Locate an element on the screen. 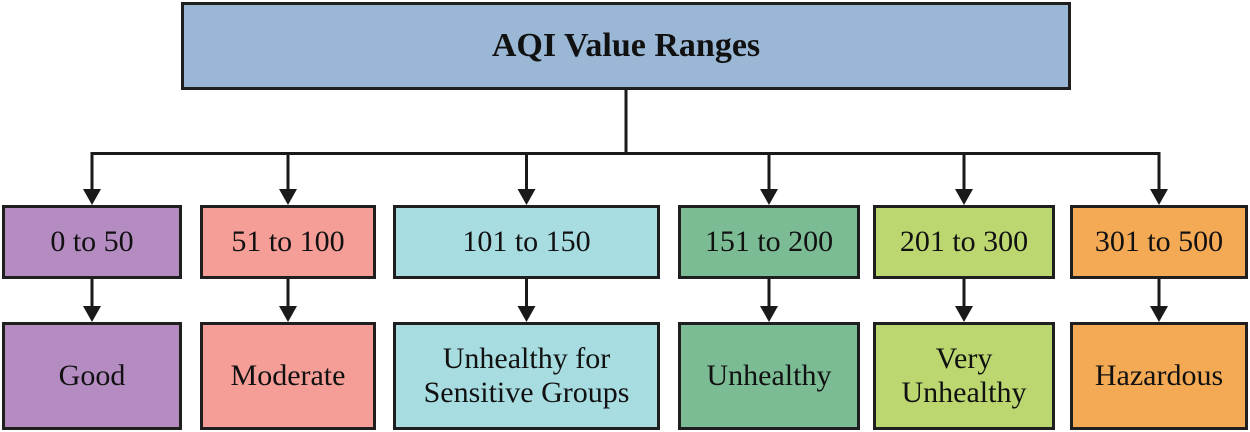 The width and height of the screenshot is (1250, 432). range-box-151-200: 151 to 200 is located at coordinates (769, 242).